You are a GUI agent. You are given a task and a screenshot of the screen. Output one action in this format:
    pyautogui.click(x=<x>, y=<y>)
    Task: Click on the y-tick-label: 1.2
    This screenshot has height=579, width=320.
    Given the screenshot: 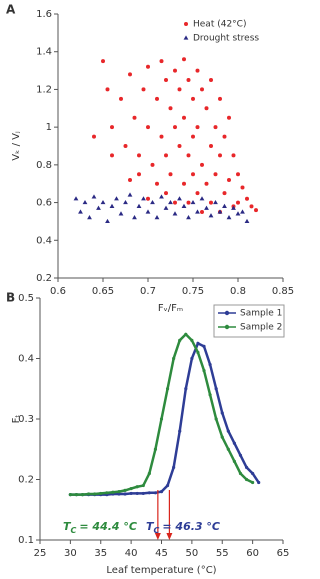 What is the action you would take?
    pyautogui.click(x=44, y=89)
    